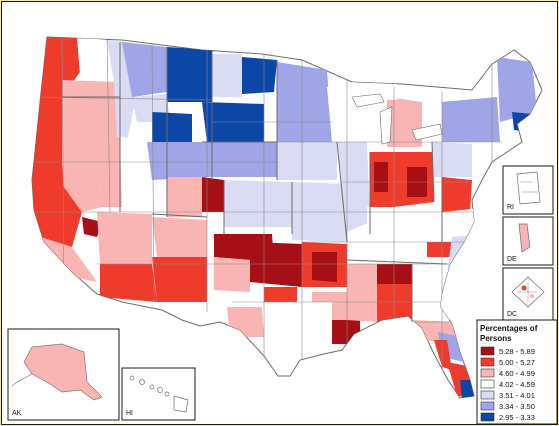 Image resolution: width=559 pixels, height=426 pixels. I want to click on inset-rhode-island: RI, so click(528, 190).